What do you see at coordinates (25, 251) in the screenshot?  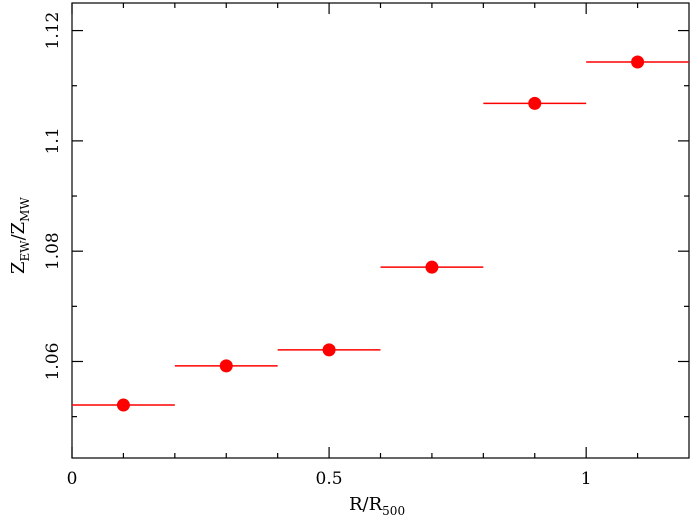 I see `y-axis-title-sub1: EW` at bounding box center [25, 251].